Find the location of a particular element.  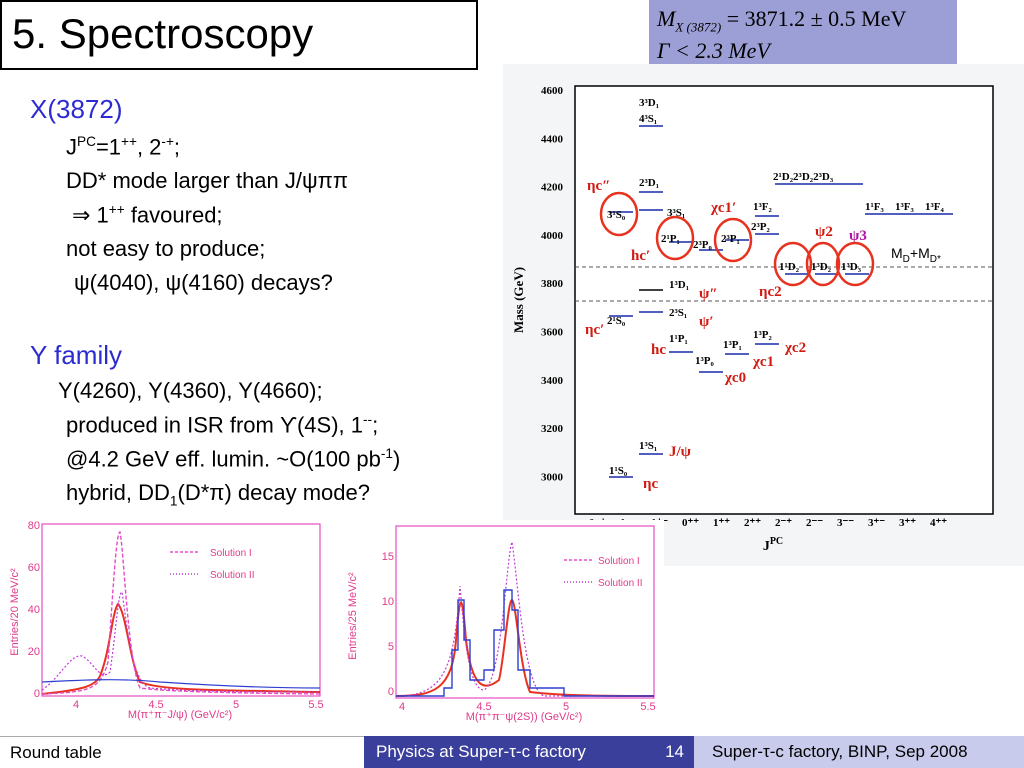

label-23p2: 2³P₂ is located at coordinates (761, 227).